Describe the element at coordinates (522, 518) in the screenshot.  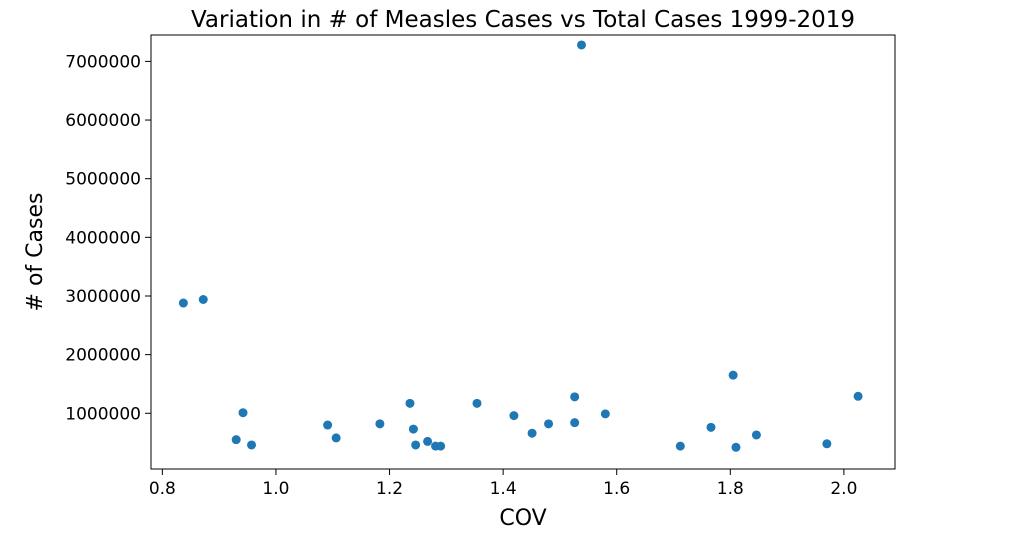
I see `x-axis-label: COV` at that location.